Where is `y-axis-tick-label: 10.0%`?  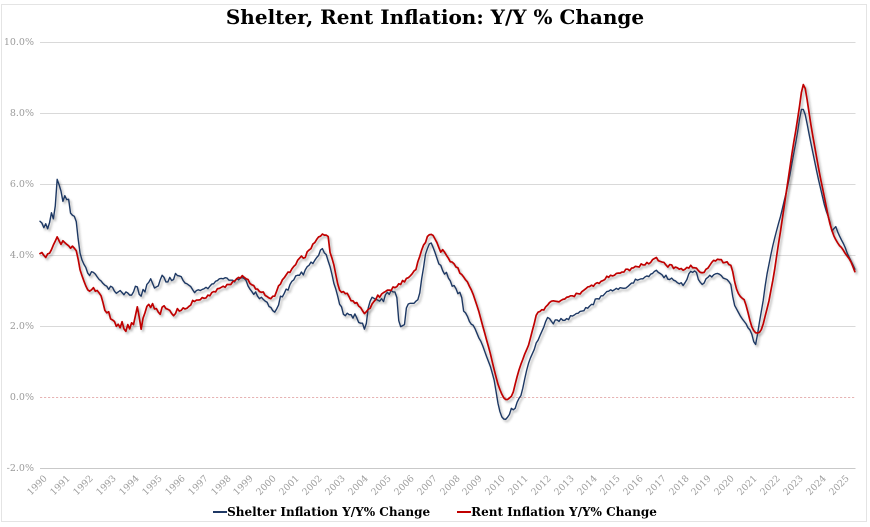
y-axis-tick-label: 10.0% is located at coordinates (18, 42).